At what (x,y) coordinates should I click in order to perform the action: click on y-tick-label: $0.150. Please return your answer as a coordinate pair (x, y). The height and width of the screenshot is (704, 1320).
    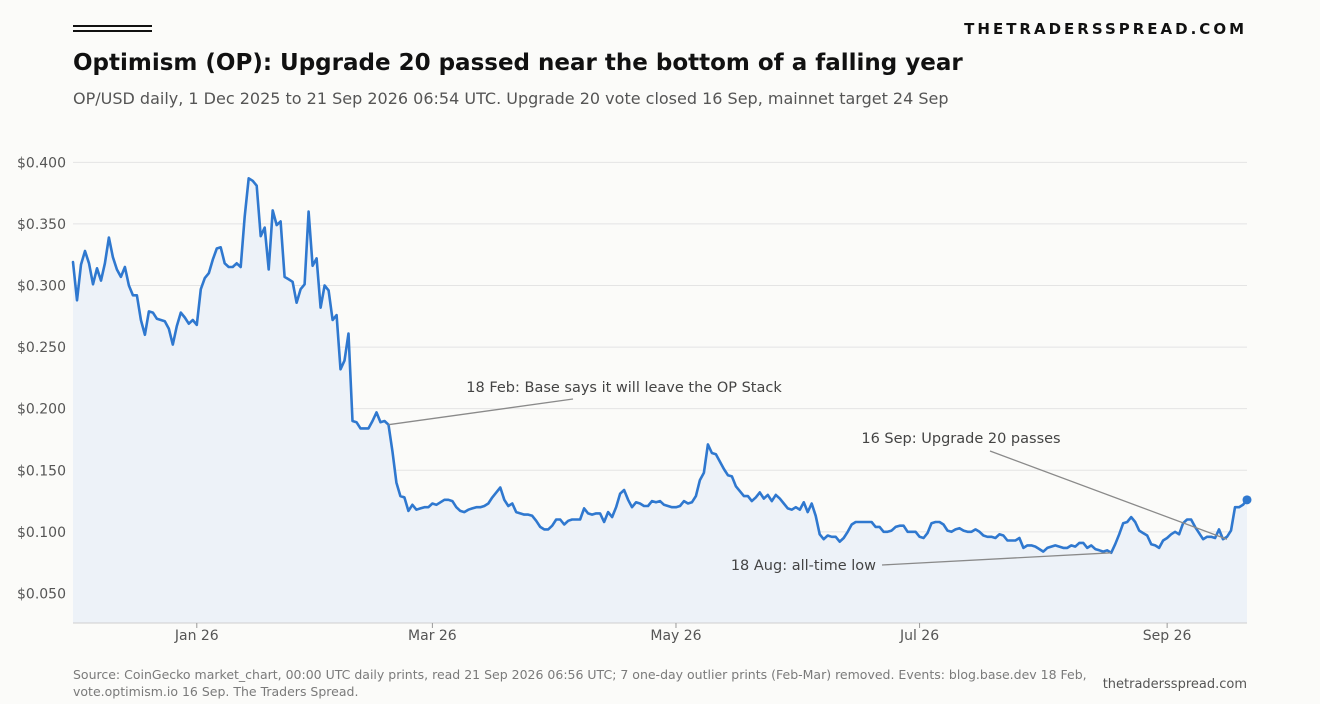
    Looking at the image, I should click on (41, 471).